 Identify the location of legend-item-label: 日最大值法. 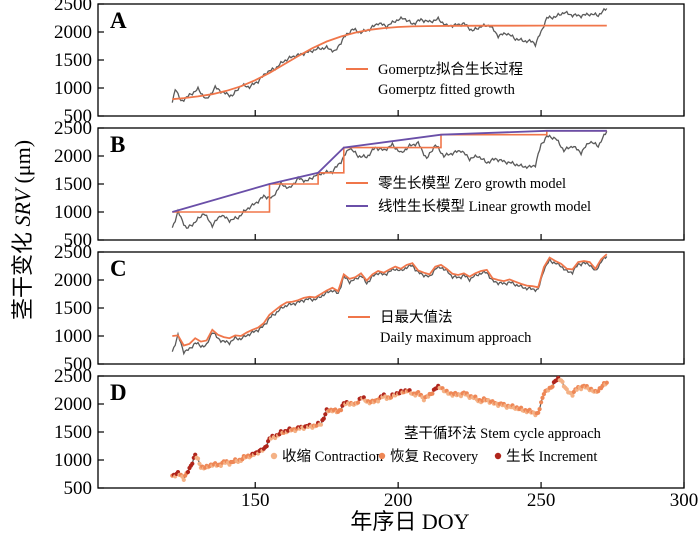
(416, 317).